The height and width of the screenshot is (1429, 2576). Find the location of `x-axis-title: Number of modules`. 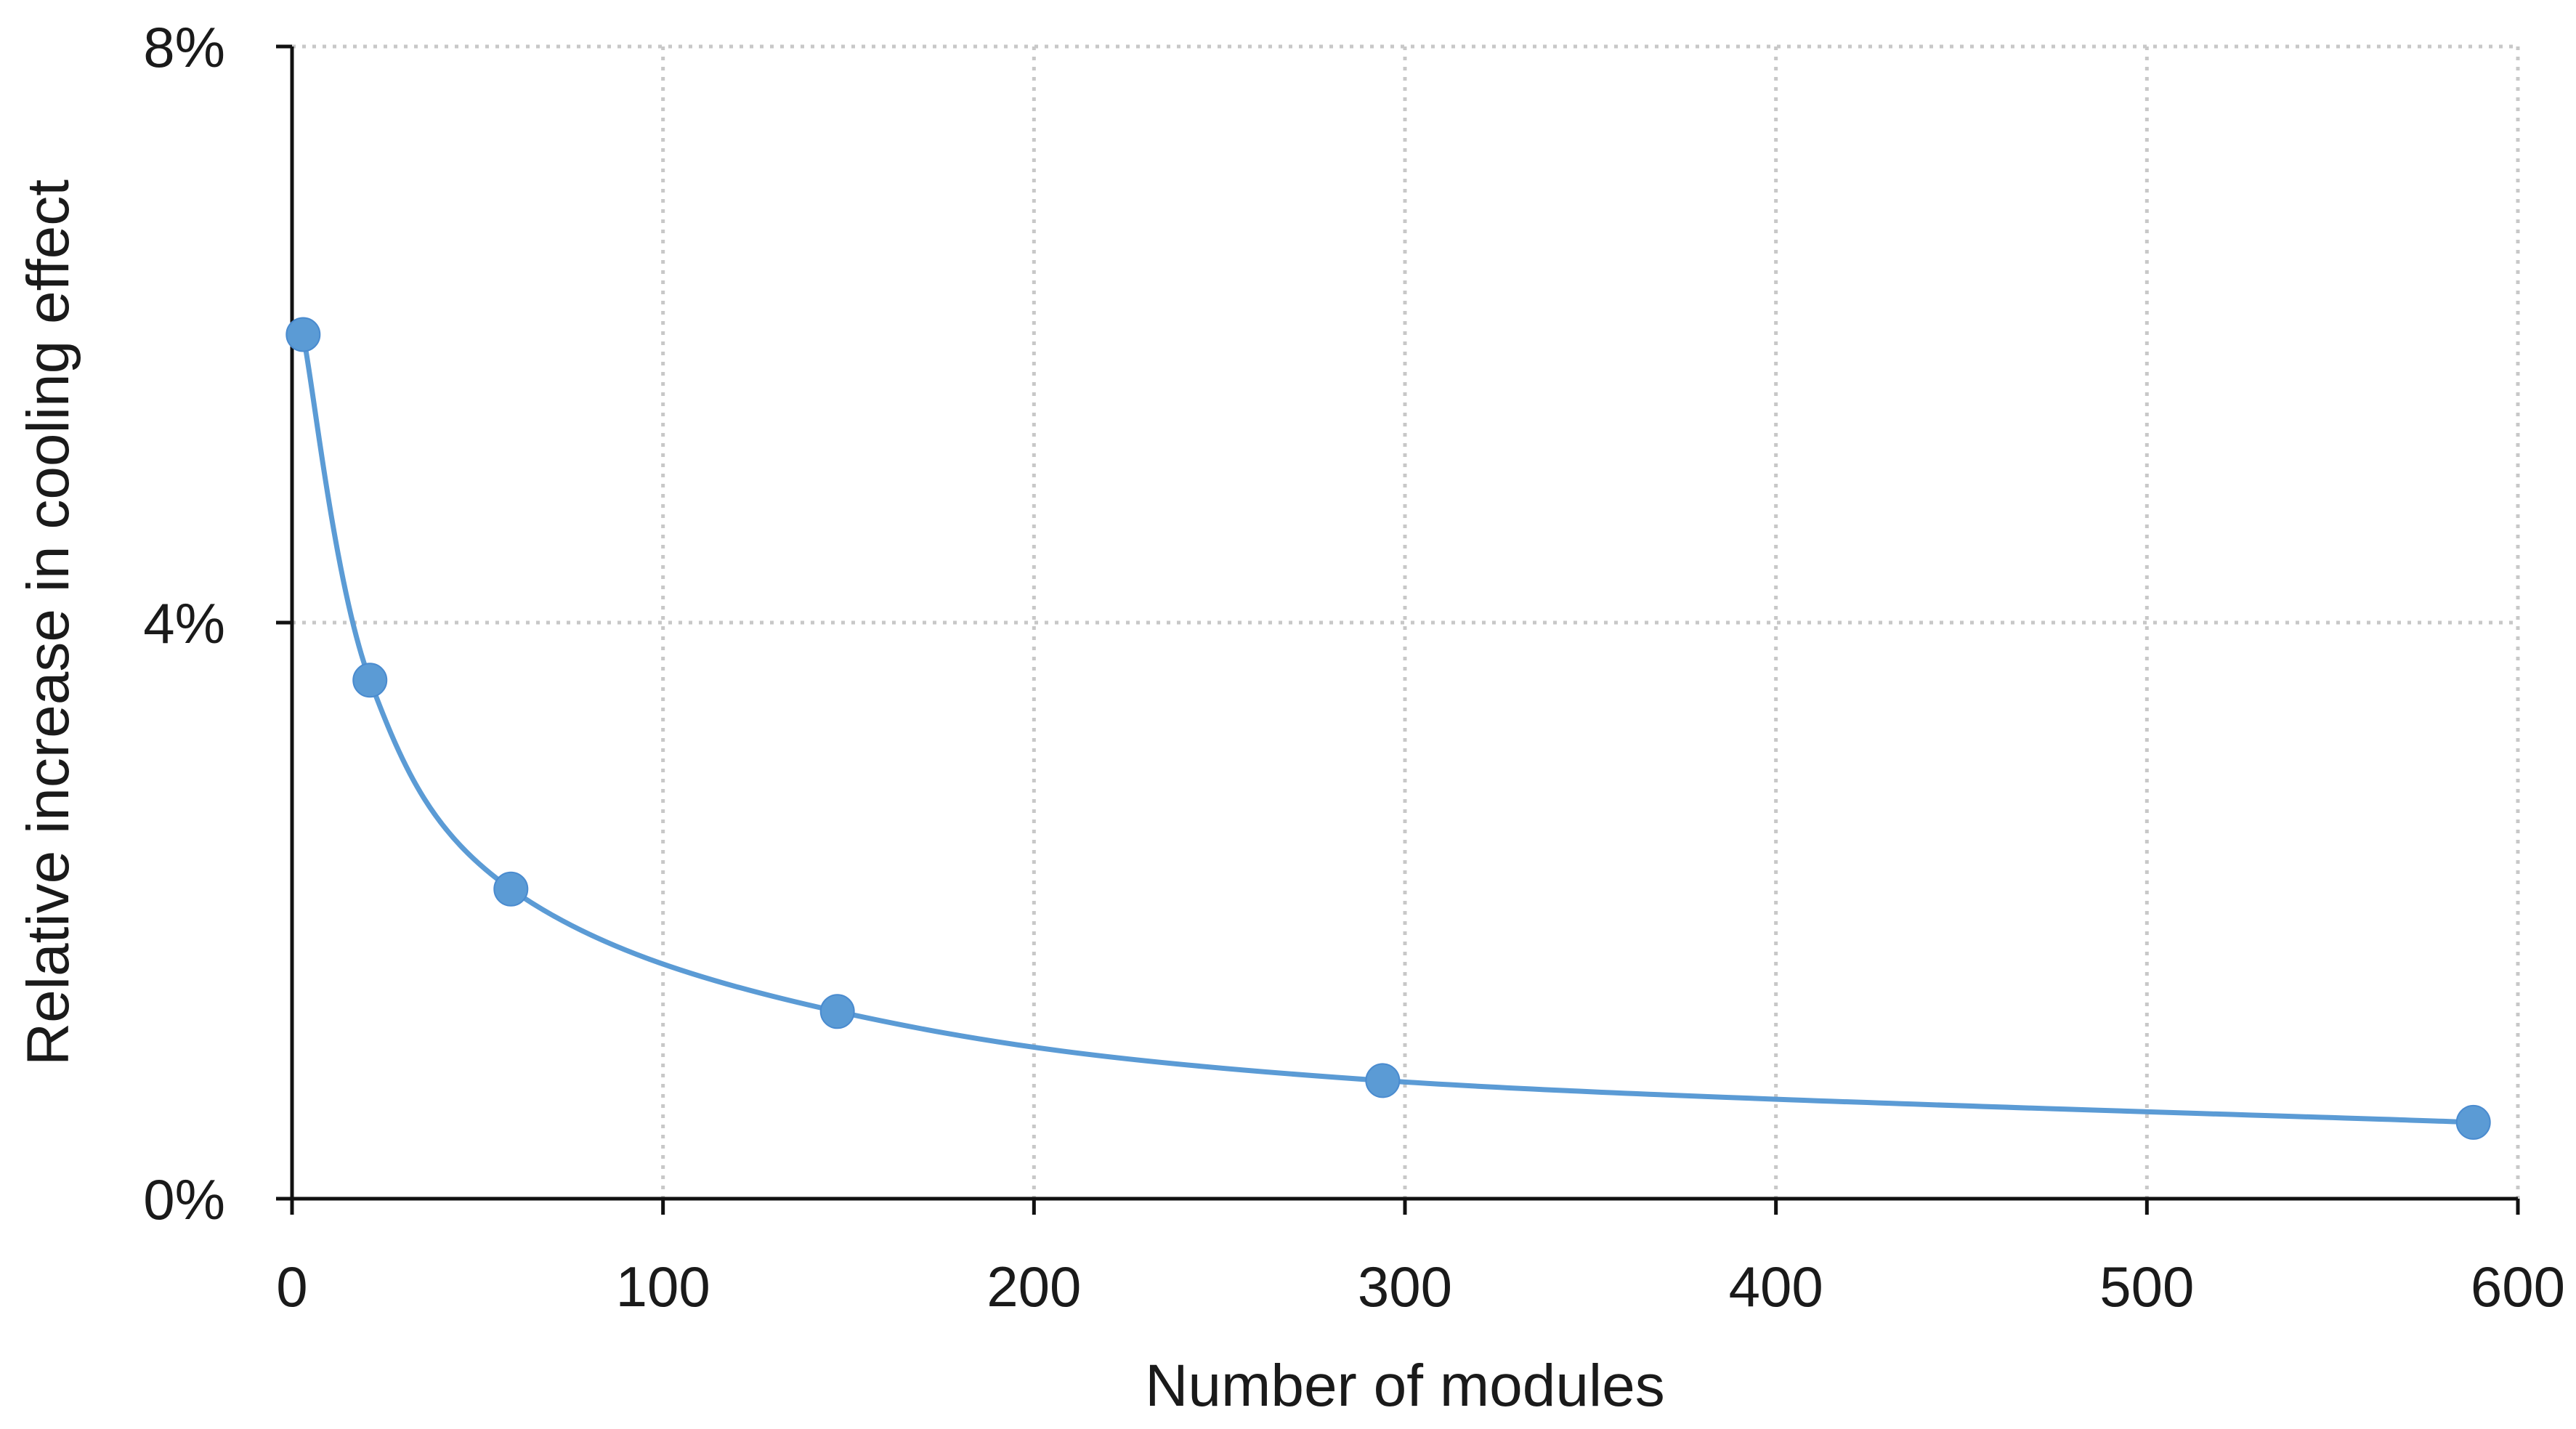

x-axis-title: Number of modules is located at coordinates (1405, 1386).